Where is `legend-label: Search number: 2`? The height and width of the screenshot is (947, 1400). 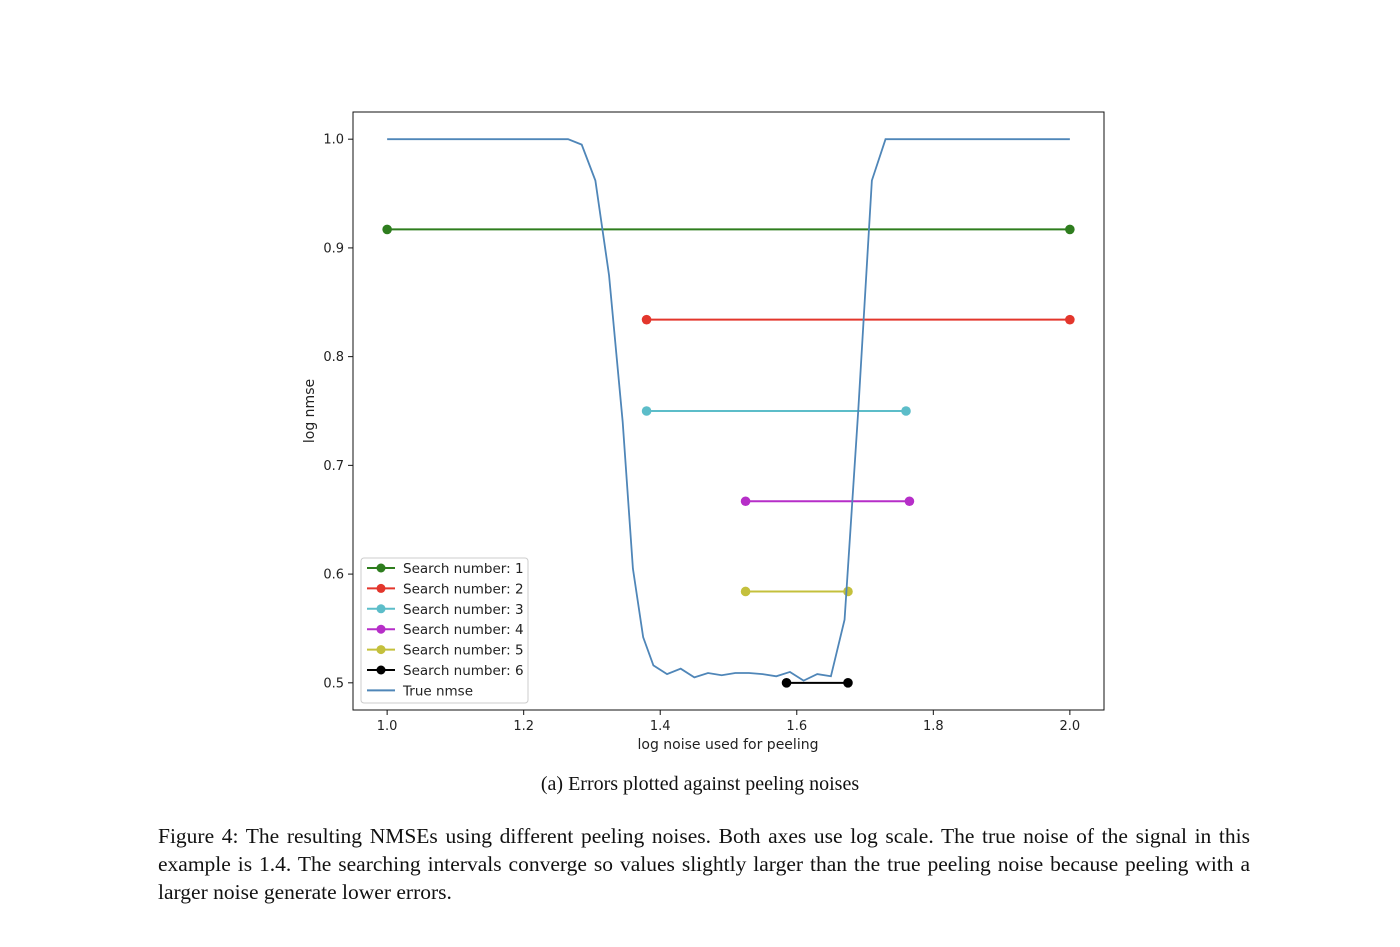
legend-label: Search number: 2 is located at coordinates (463, 589).